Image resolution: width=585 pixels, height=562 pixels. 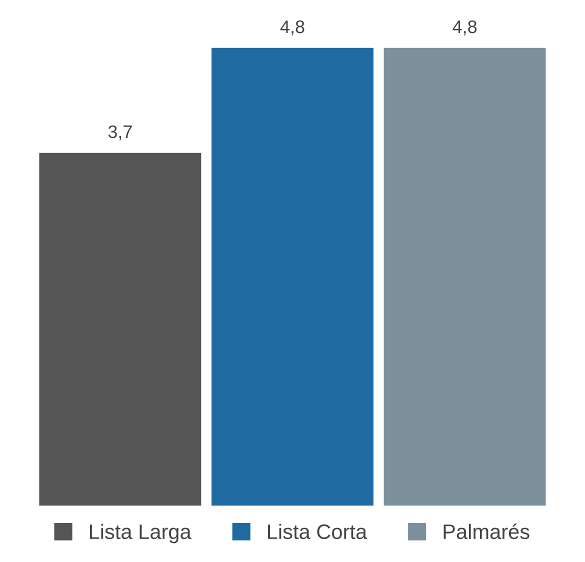 I want to click on data-label: 3,7, so click(x=120, y=132).